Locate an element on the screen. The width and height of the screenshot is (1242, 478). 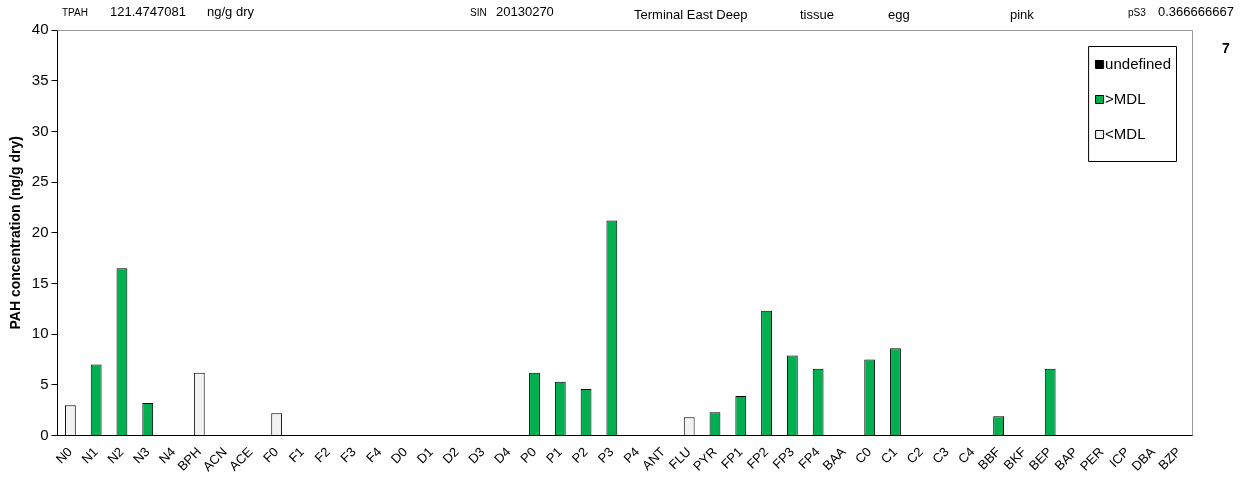
x-tick-label: FP1 is located at coordinates (731, 458).